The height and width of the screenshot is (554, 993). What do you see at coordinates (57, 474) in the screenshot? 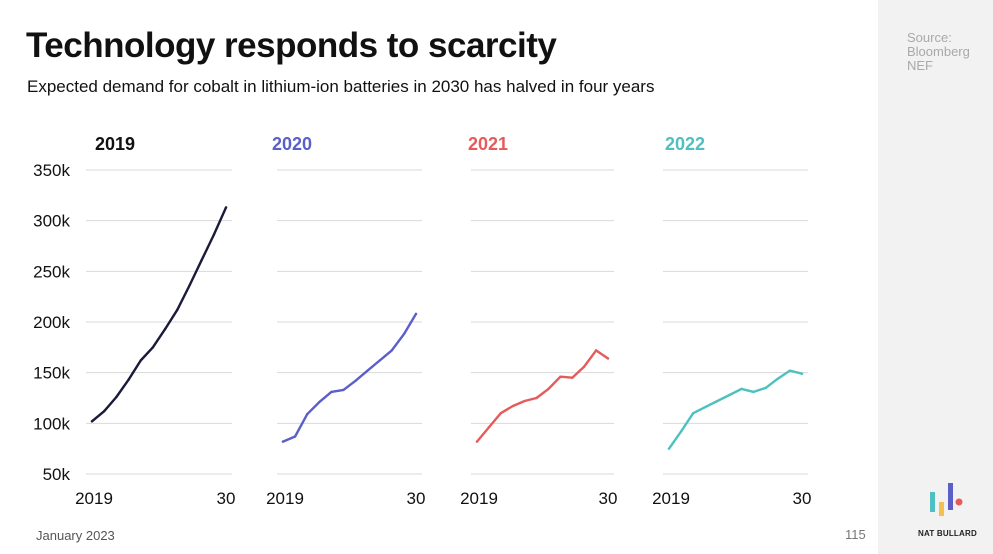
I see `y-tick-label: 50k` at bounding box center [57, 474].